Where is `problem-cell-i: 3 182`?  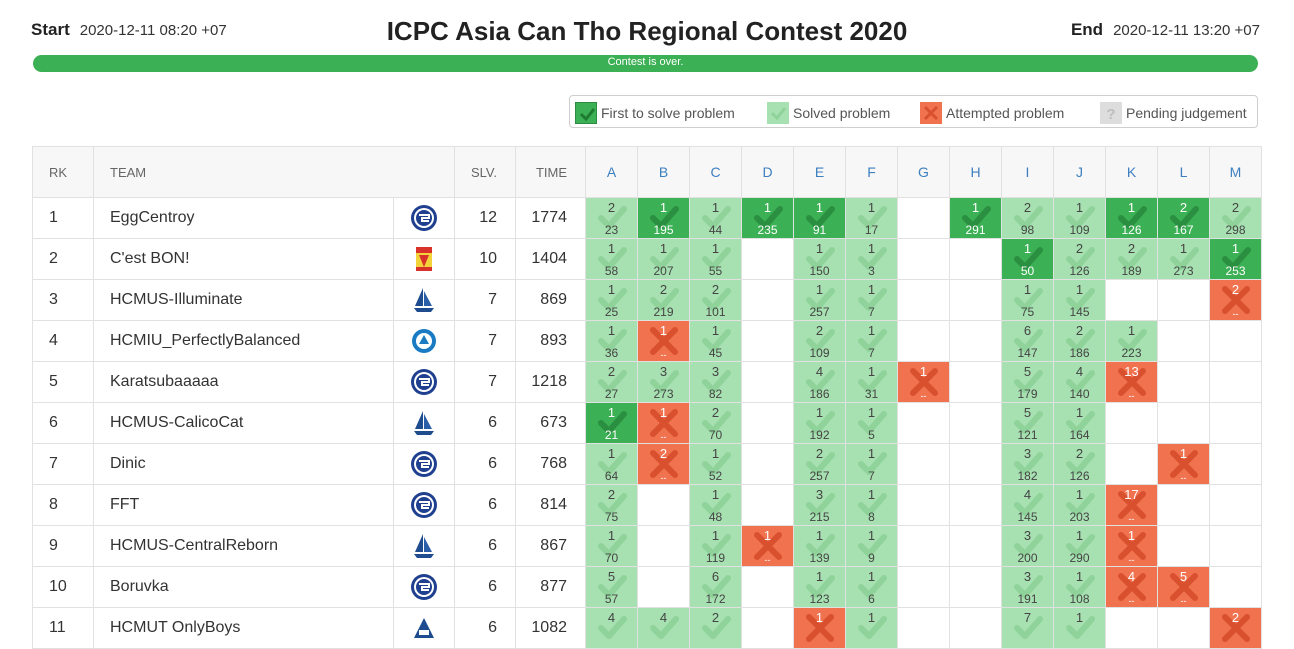
problem-cell-i: 3 182 is located at coordinates (1027, 464).